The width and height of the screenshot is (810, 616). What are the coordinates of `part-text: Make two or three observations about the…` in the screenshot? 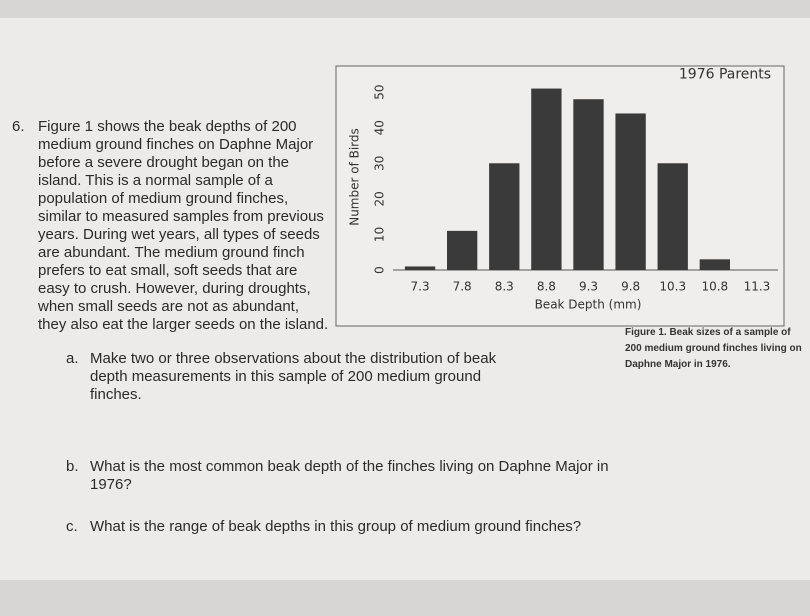 It's located at (293, 376).